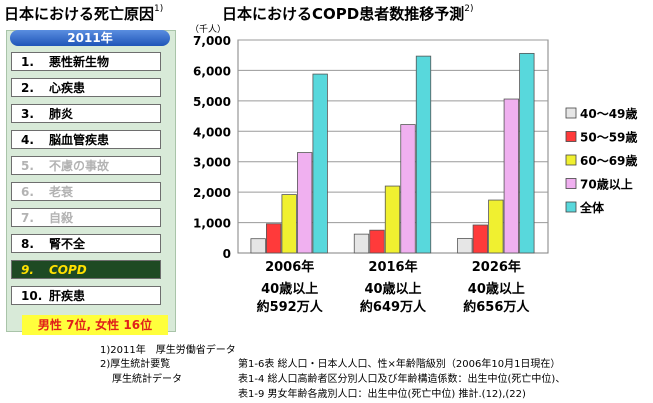  What do you see at coordinates (27, 114) in the screenshot?
I see `ranking-item-rank: 3.` at bounding box center [27, 114].